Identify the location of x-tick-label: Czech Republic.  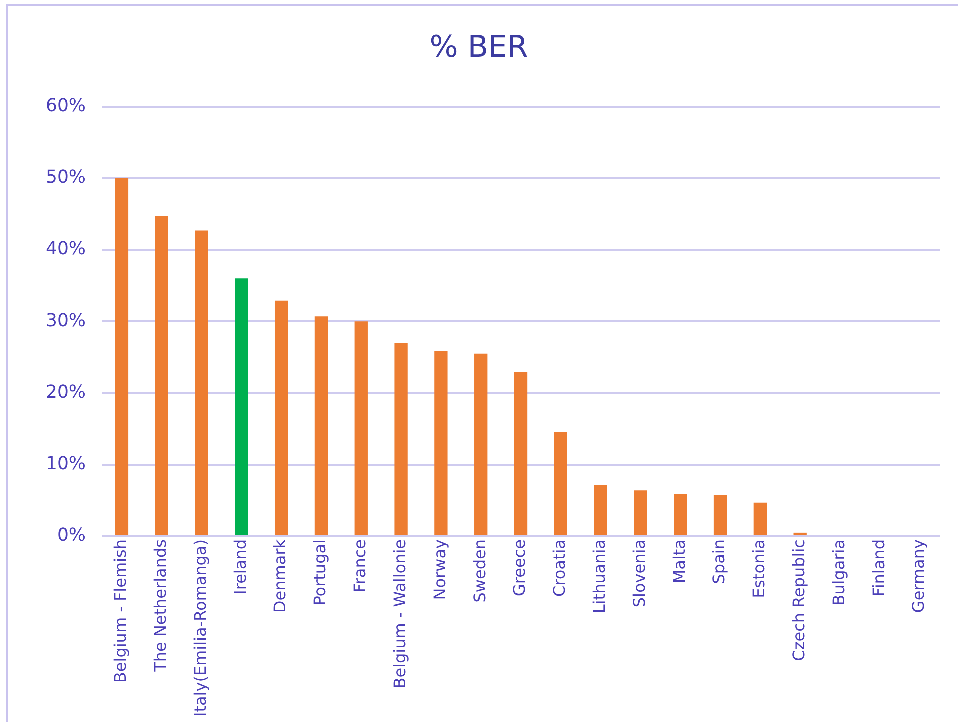
(798, 601).